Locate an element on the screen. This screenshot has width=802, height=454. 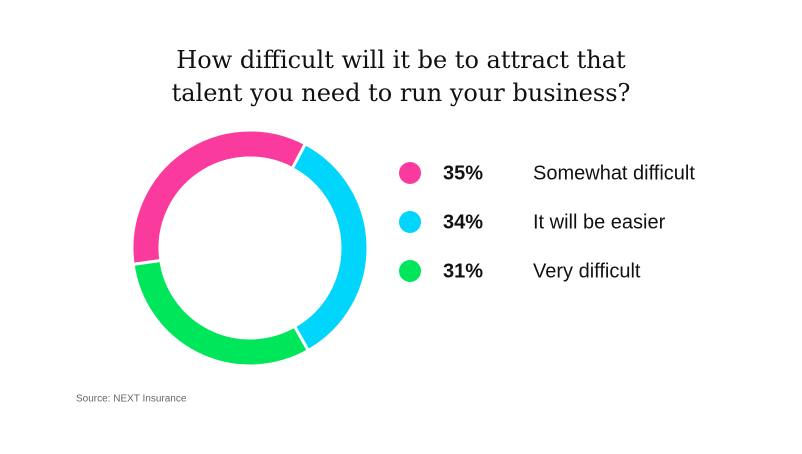
legend-label: Very difficult is located at coordinates (587, 271).